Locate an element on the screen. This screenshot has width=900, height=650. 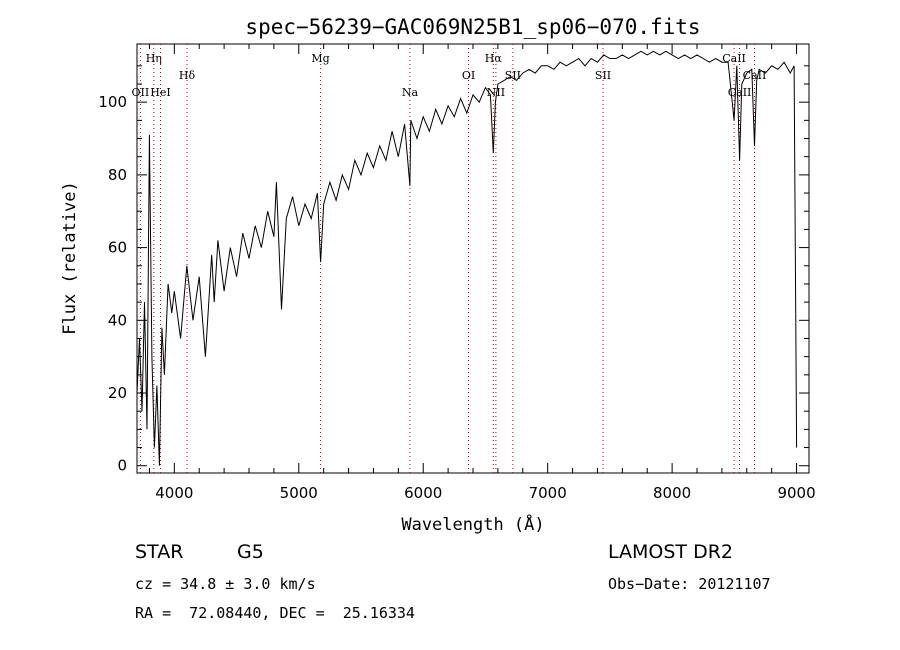
line-label: OII is located at coordinates (141, 92).